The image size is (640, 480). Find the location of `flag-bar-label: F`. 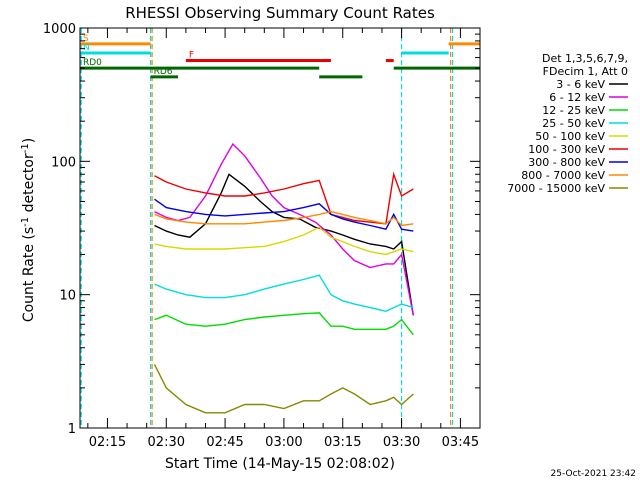

flag-bar-label: F is located at coordinates (191, 56).